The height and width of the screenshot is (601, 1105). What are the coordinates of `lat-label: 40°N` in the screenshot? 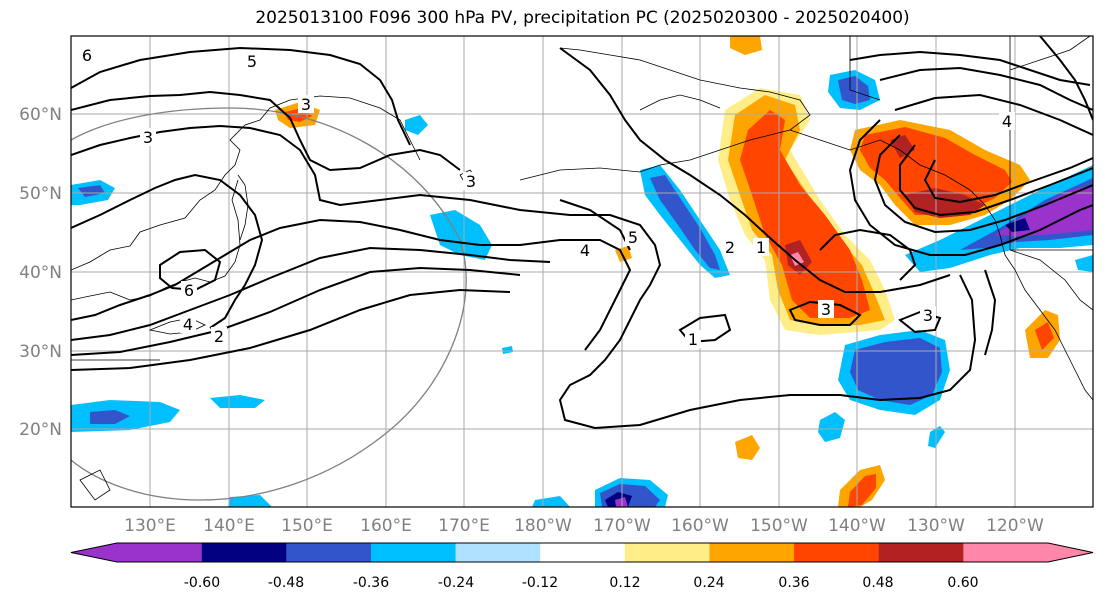 It's located at (40, 273).